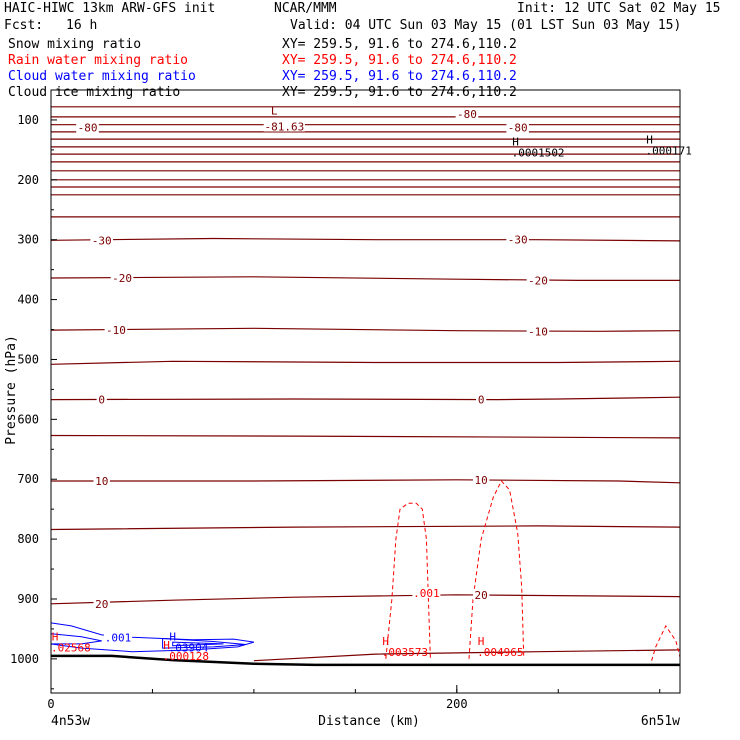  I want to click on rain-contour-label: .001, so click(426, 593).